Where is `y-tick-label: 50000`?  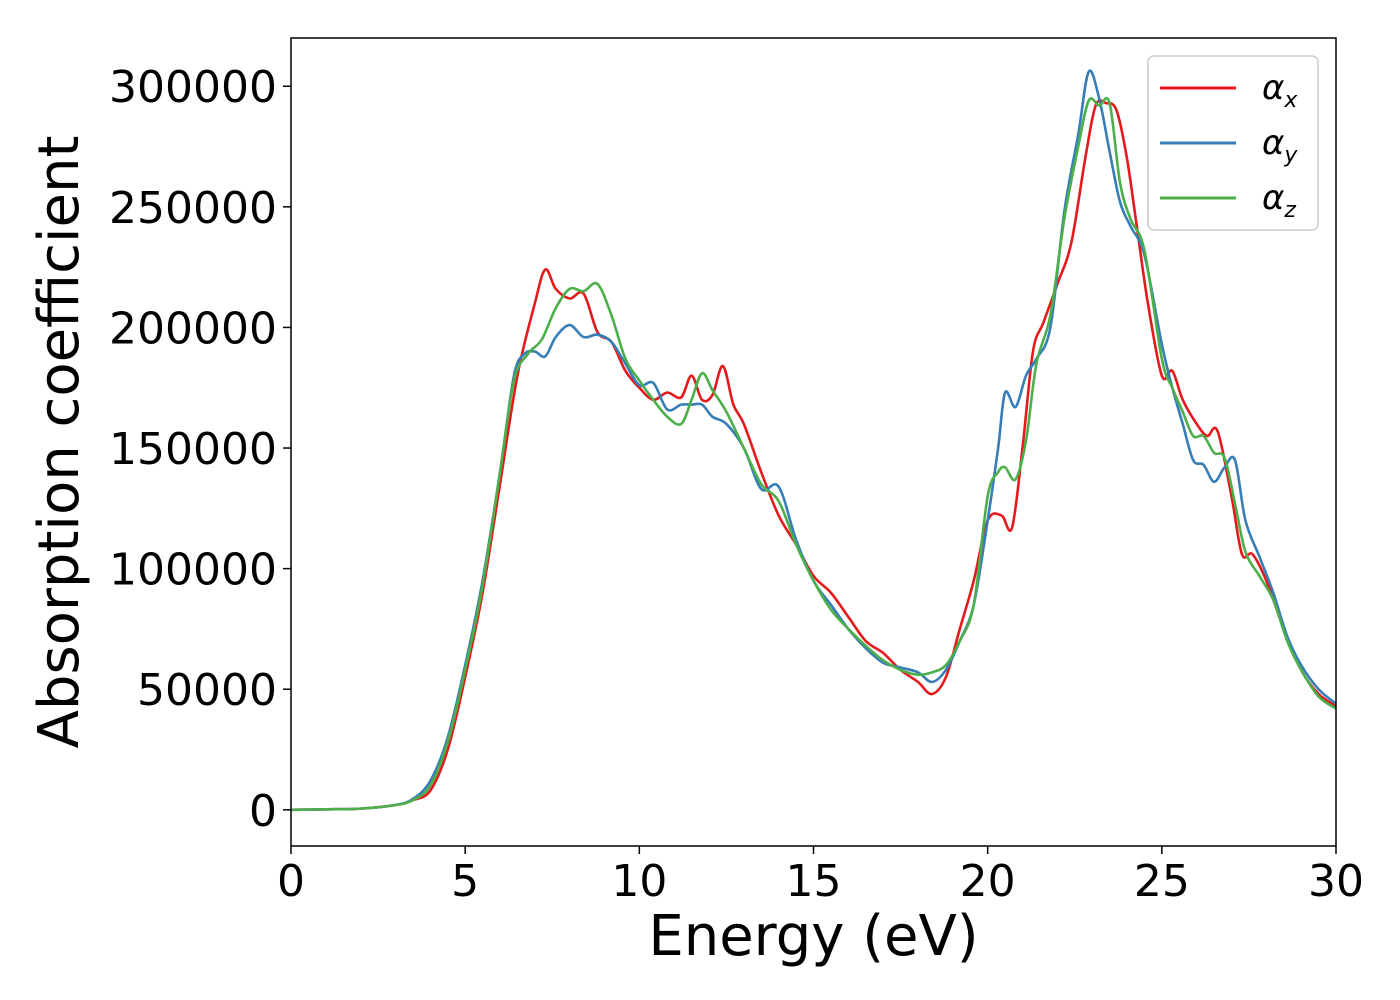
y-tick-label: 50000 is located at coordinates (207, 690).